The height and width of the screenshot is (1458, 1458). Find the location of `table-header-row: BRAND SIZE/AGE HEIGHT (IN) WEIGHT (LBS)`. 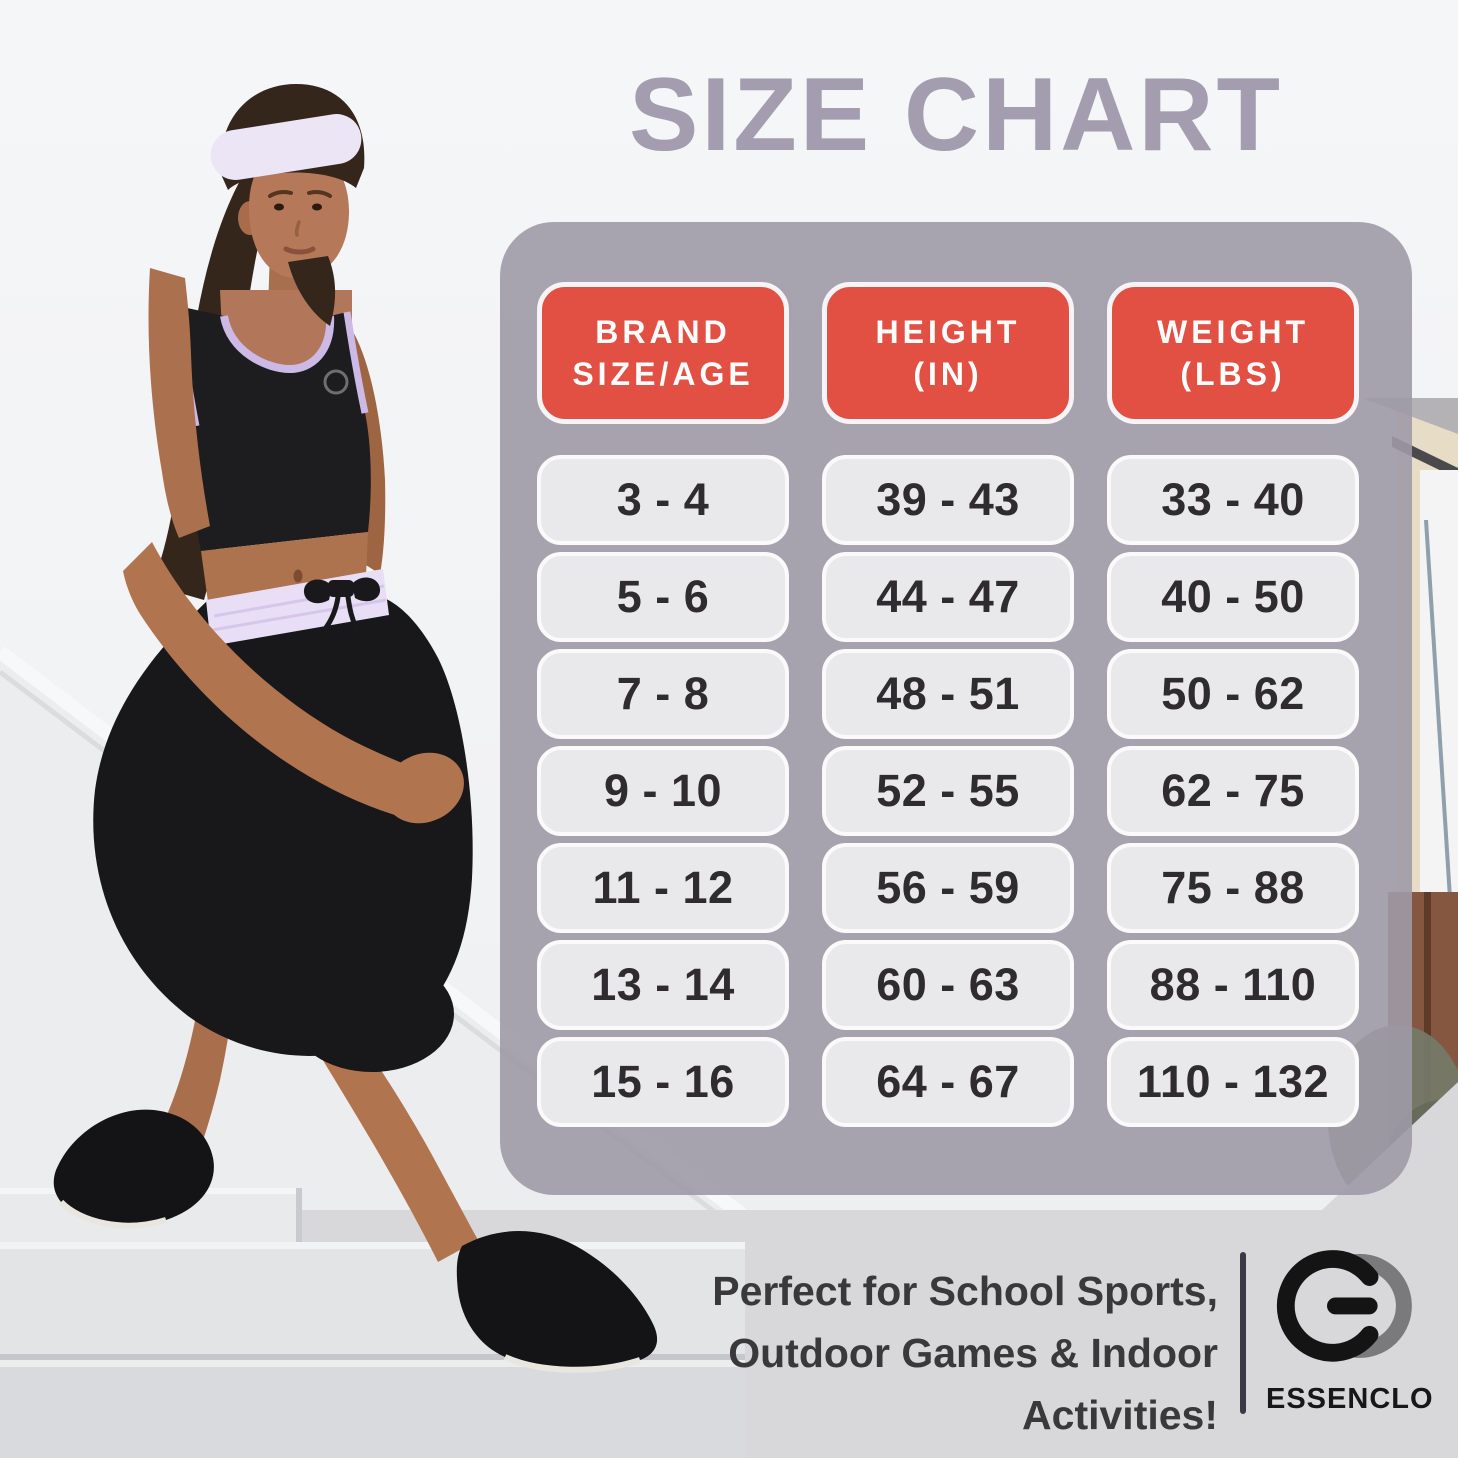

table-header-row: BRAND SIZE/AGE HEIGHT (IN) WEIGHT (LBS) is located at coordinates (948, 353).